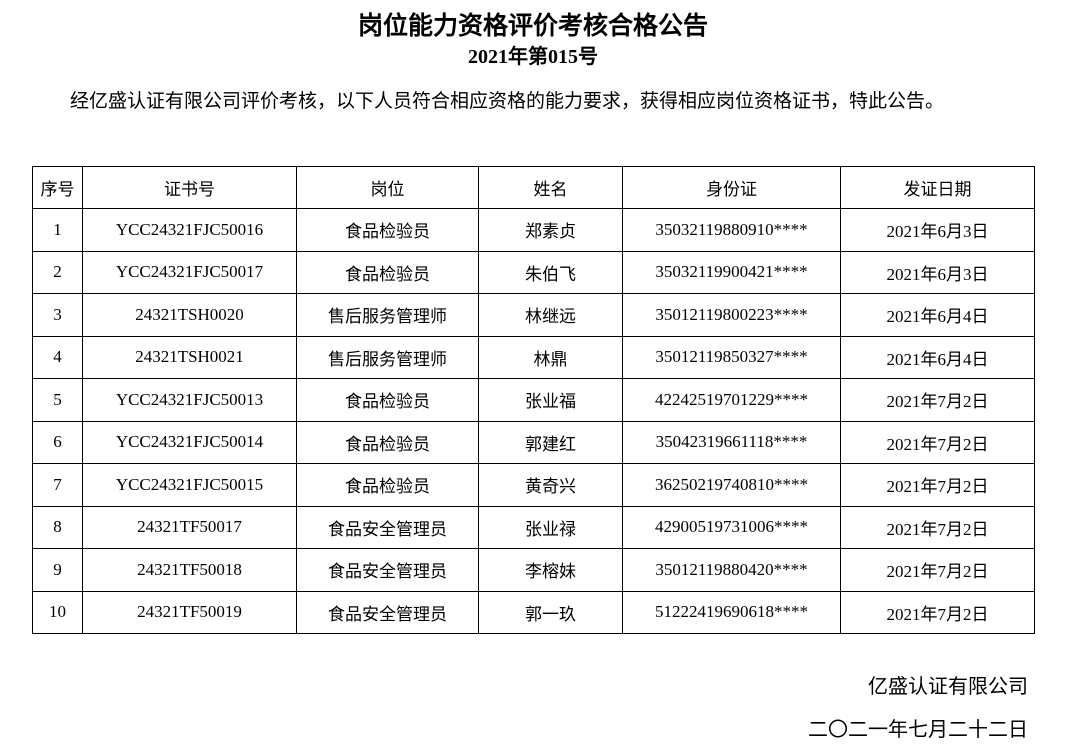 This screenshot has width=1066, height=748. I want to click on col-name-cell: 郭建红, so click(550, 442).